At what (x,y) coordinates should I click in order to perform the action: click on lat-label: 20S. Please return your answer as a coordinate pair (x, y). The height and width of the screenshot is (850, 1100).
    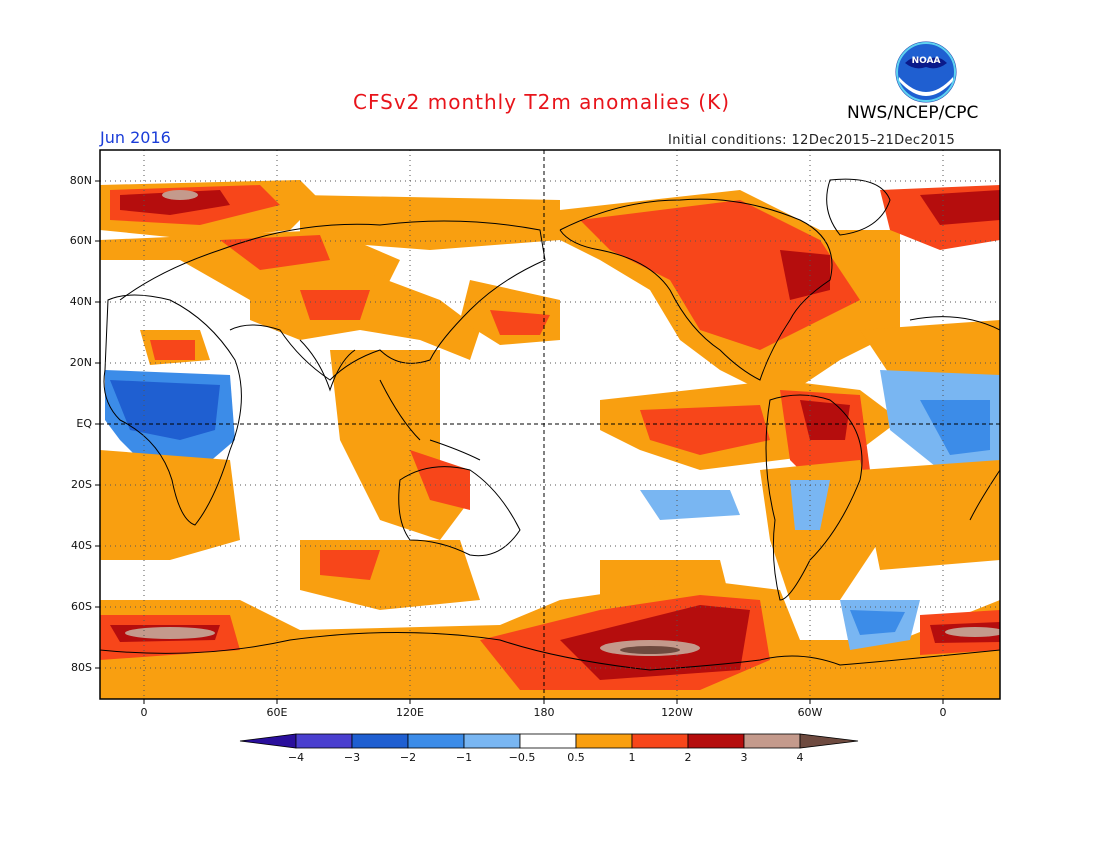
    Looking at the image, I should click on (81, 484).